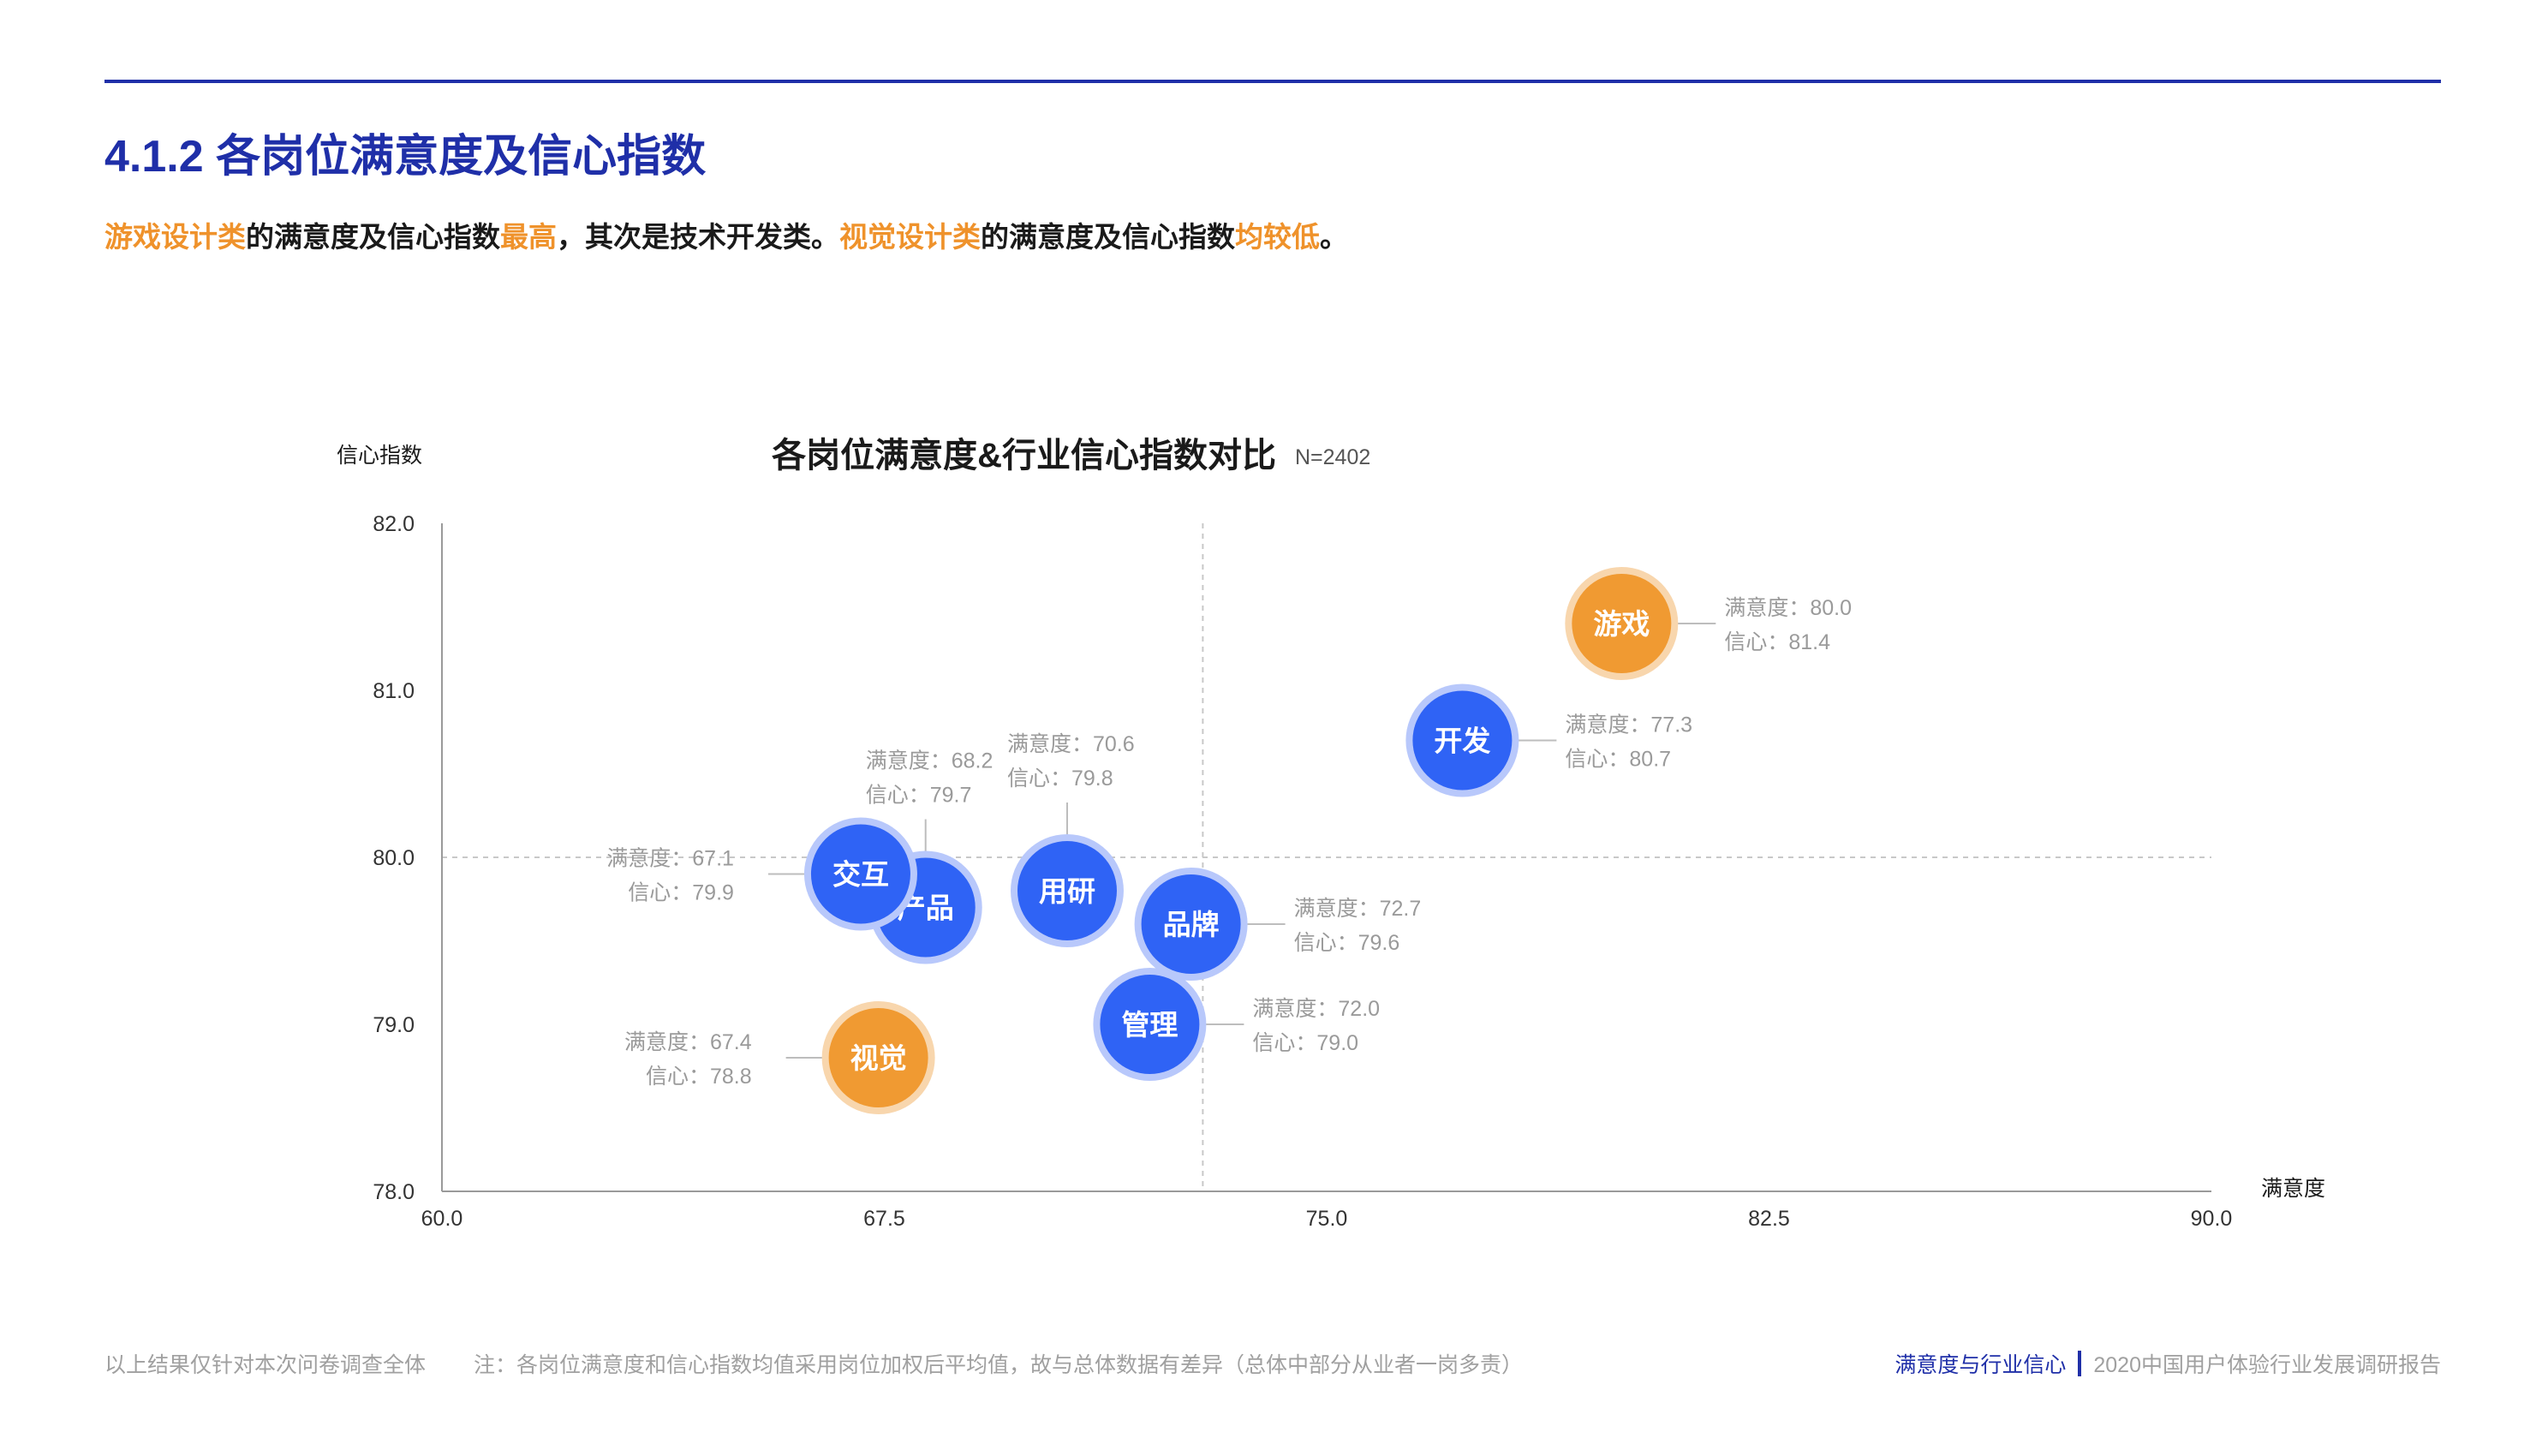 The width and height of the screenshot is (2536, 1456). What do you see at coordinates (1236, 1024) in the screenshot?
I see `bubble-管理: 满意度：72.0 信心：79.0 管理` at bounding box center [1236, 1024].